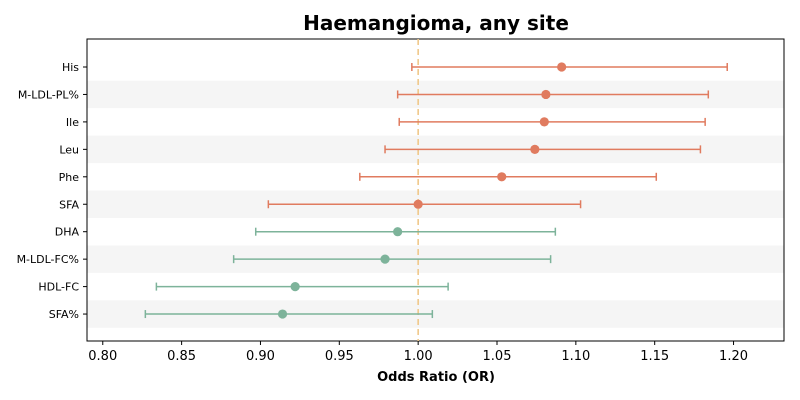 Image resolution: width=800 pixels, height=400 pixels. I want to click on y-tick-label: HDL-FC, so click(58, 287).